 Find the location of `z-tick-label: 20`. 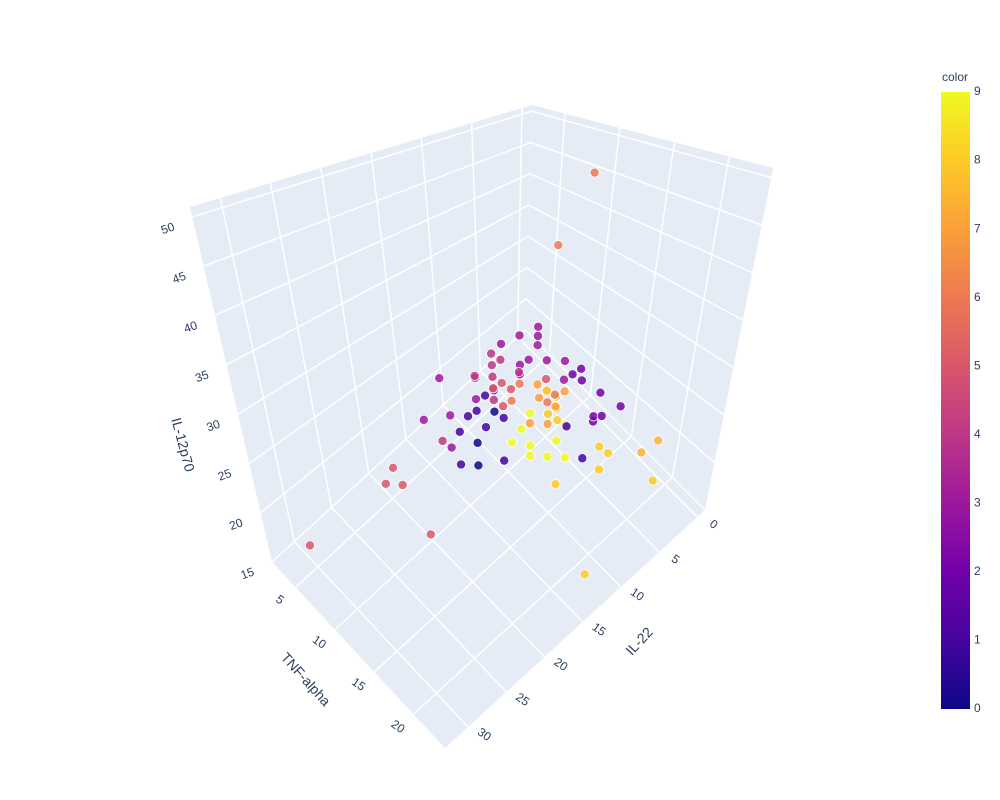

z-tick-label: 20 is located at coordinates (236, 524).